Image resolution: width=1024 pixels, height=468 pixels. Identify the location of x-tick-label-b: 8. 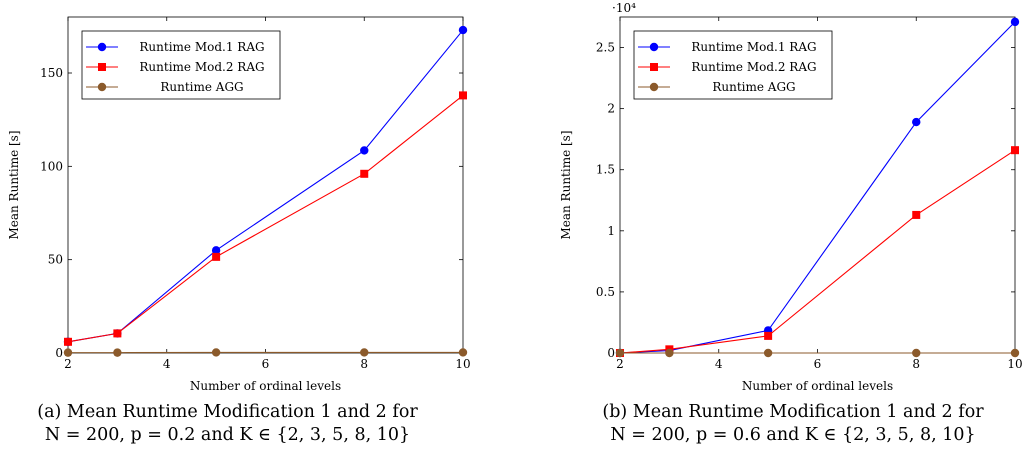
(916, 364).